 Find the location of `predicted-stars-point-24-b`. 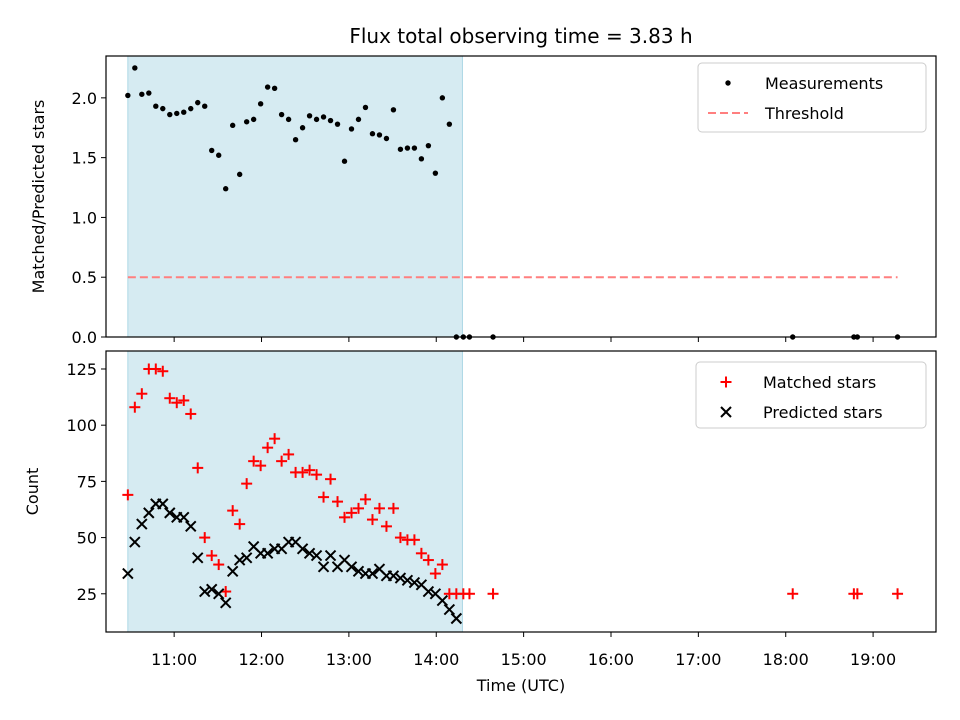

predicted-stars-point-24-b is located at coordinates (295, 542).